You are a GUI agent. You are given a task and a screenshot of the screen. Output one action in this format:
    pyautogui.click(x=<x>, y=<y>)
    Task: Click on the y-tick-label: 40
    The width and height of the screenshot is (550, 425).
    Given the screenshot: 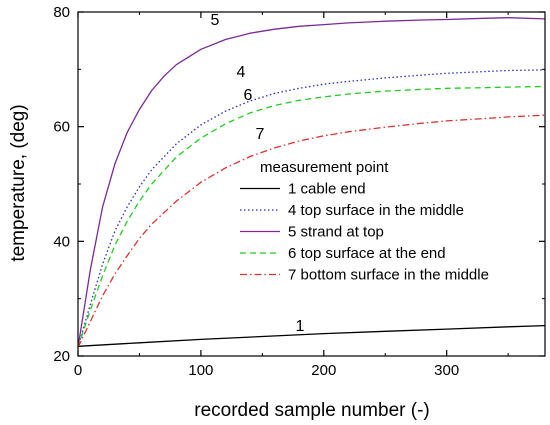 What is the action you would take?
    pyautogui.click(x=61, y=241)
    